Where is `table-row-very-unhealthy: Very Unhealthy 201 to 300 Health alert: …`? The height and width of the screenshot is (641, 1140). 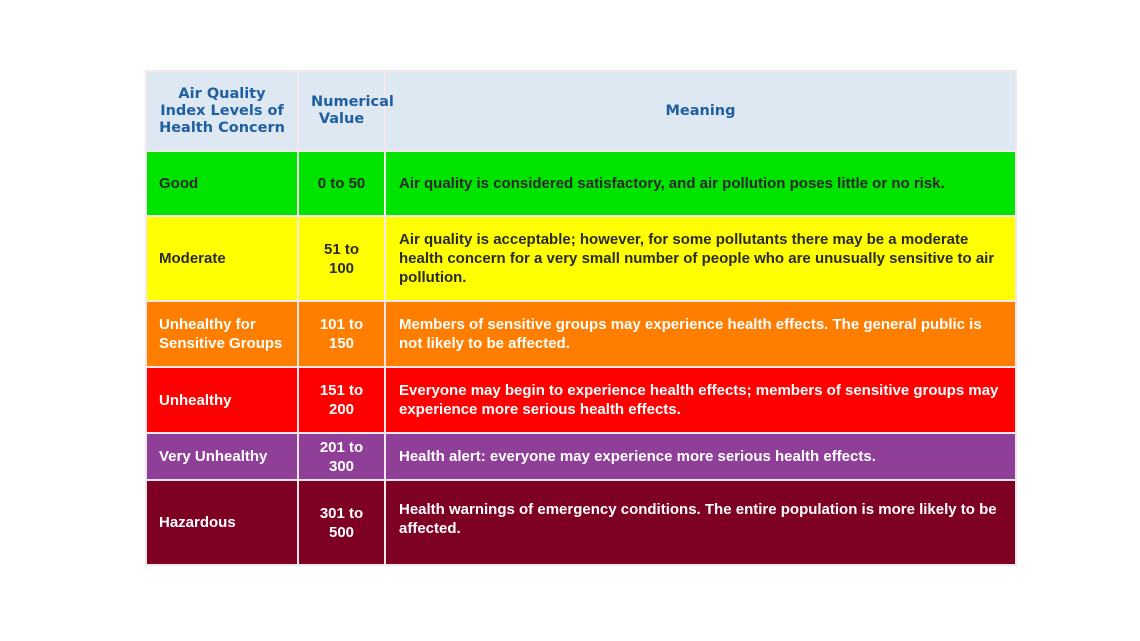
table-row-very-unhealthy: Very Unhealthy 201 to 300 Health alert: … is located at coordinates (581, 456).